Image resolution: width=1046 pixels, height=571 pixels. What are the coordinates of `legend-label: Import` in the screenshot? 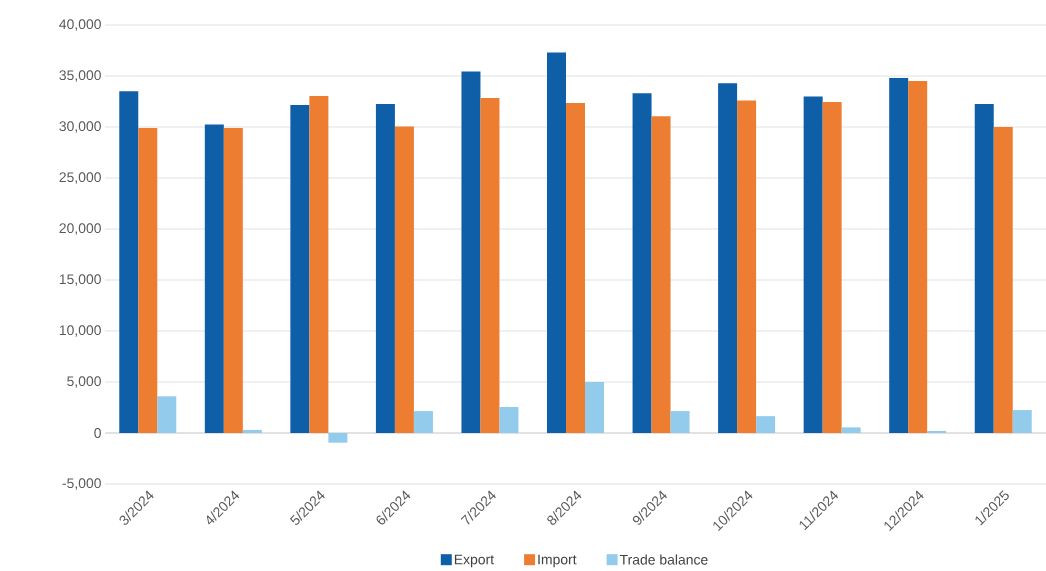 It's located at (557, 561).